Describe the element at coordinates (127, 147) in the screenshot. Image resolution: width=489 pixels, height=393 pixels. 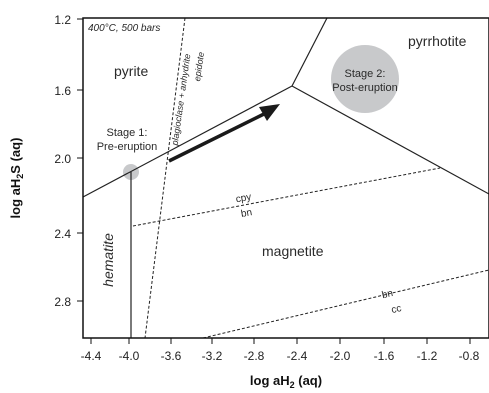
I see `stage1-label-line2: Pre-eruption` at that location.